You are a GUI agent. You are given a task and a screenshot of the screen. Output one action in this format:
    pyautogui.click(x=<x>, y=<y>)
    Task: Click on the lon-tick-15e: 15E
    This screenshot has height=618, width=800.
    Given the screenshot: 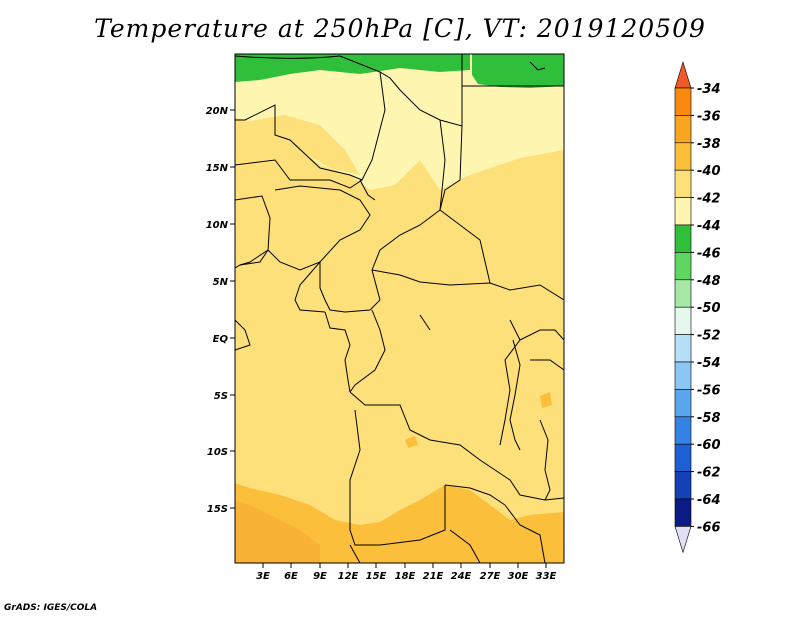 What is the action you would take?
    pyautogui.click(x=376, y=572)
    